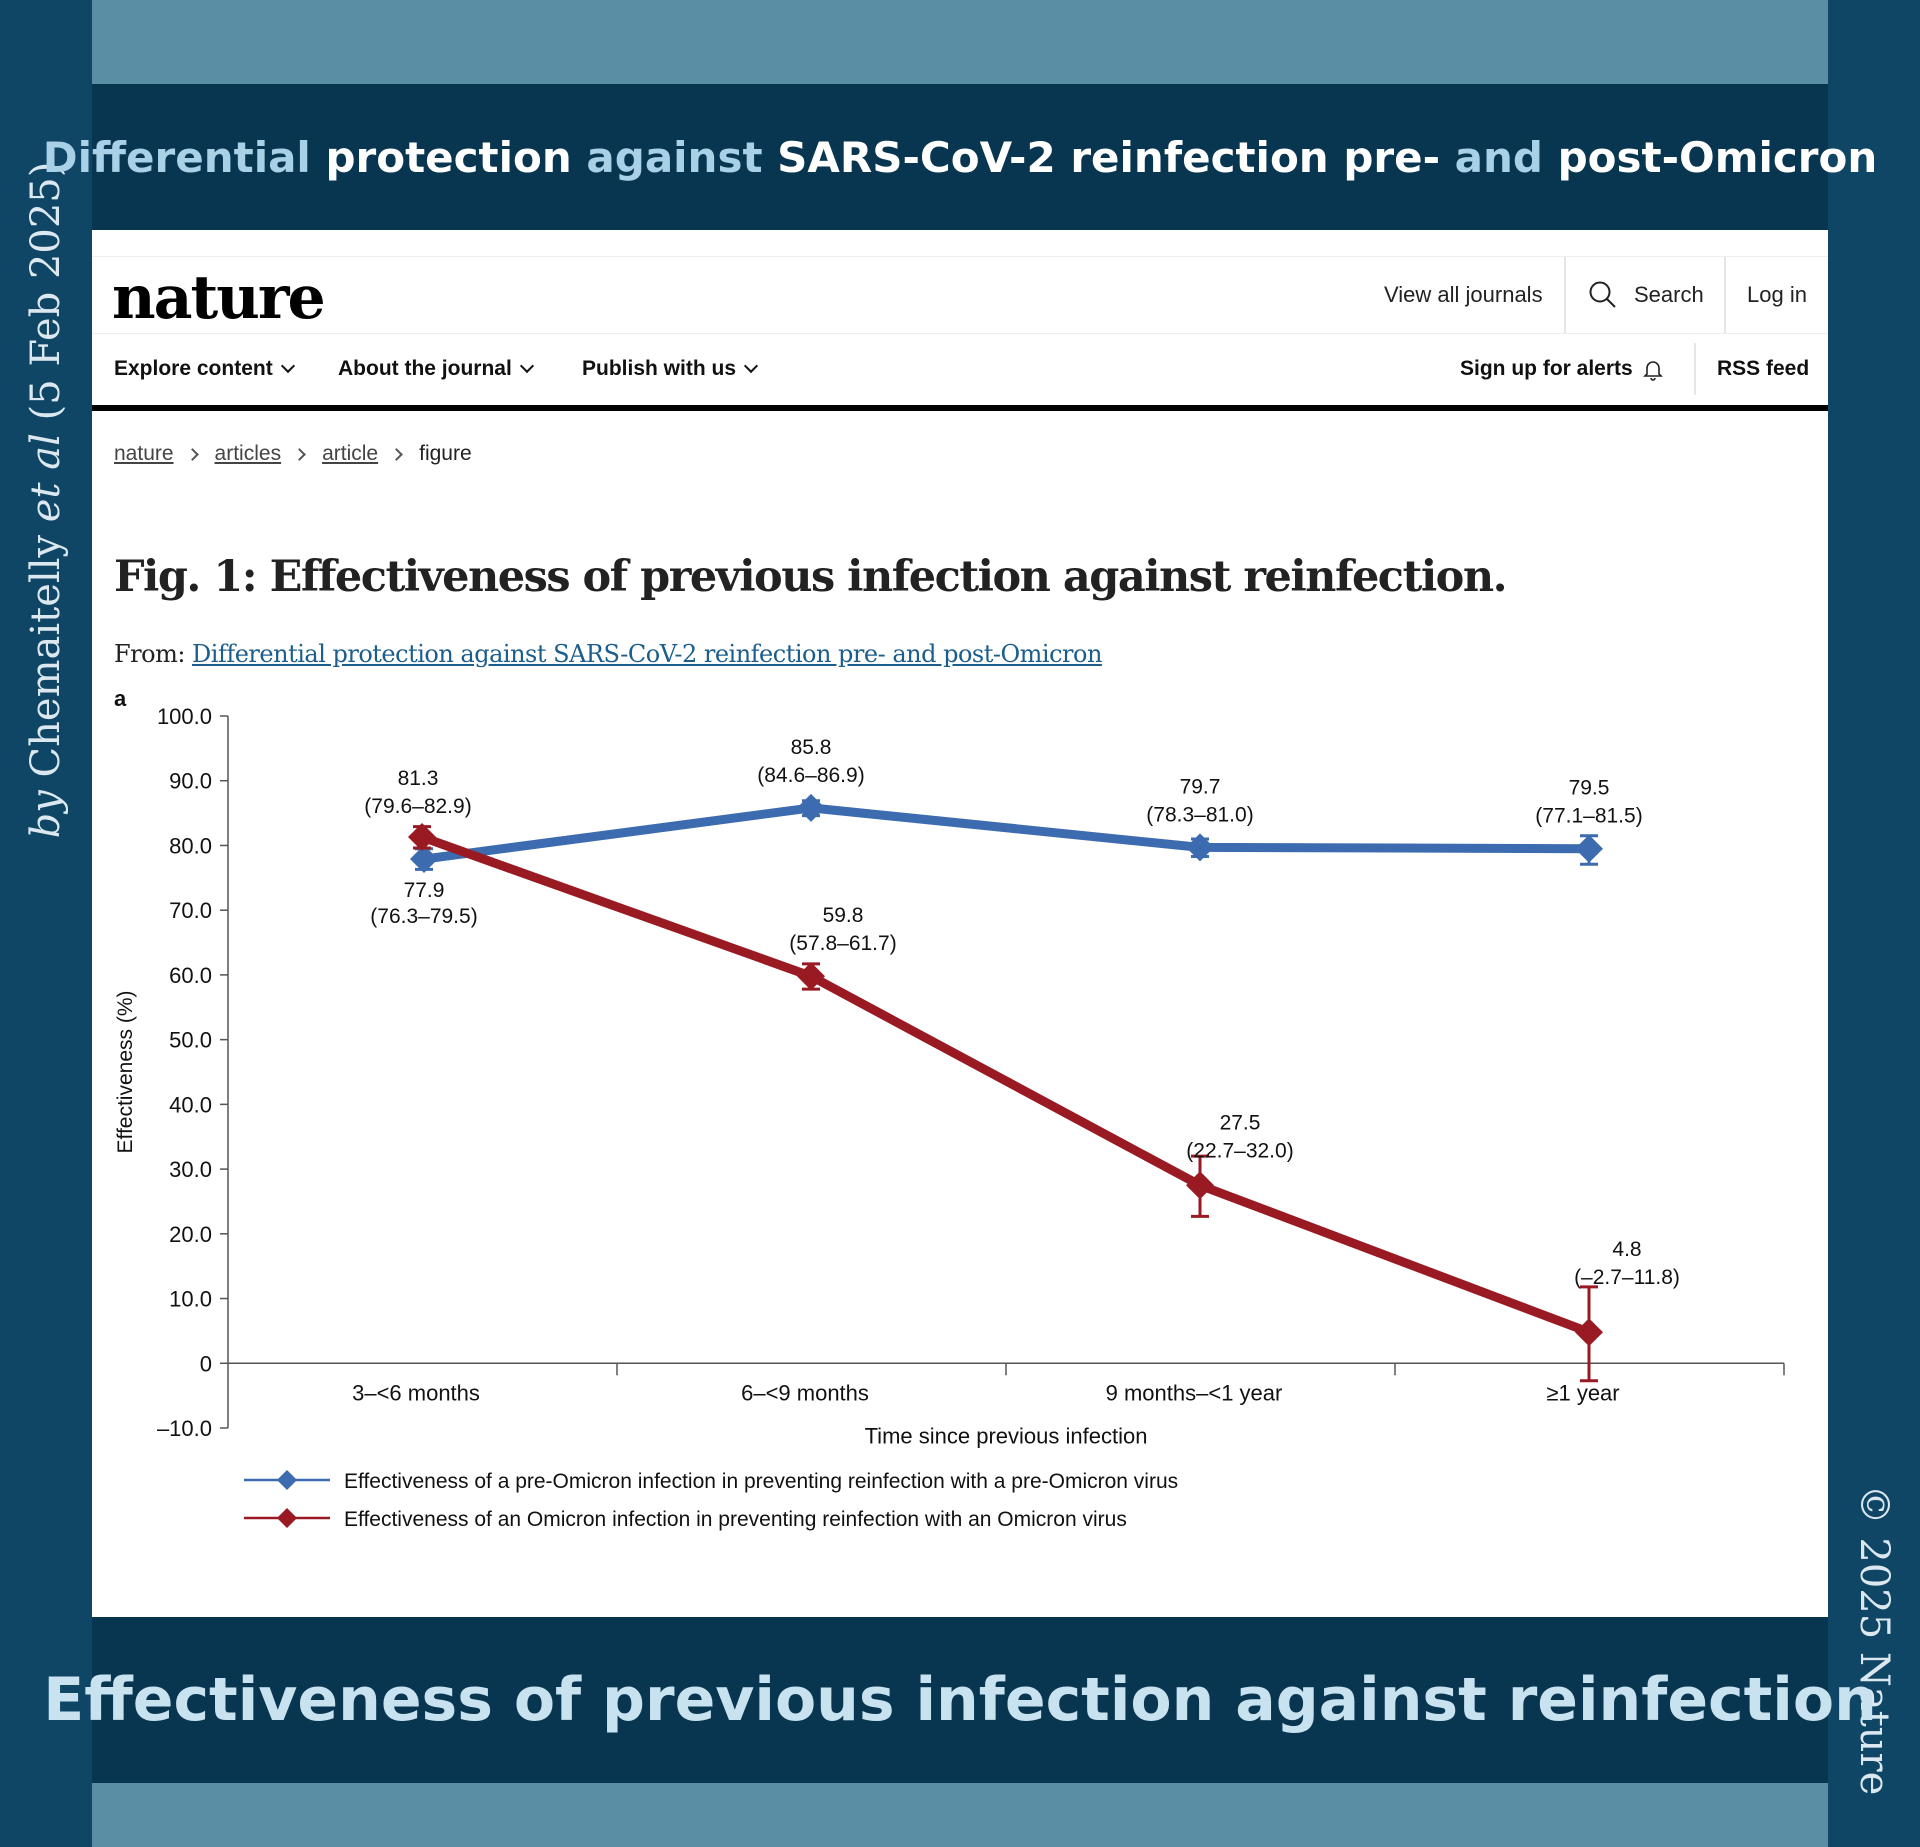  I want to click on y-tick-label: 90.0, so click(190, 781).